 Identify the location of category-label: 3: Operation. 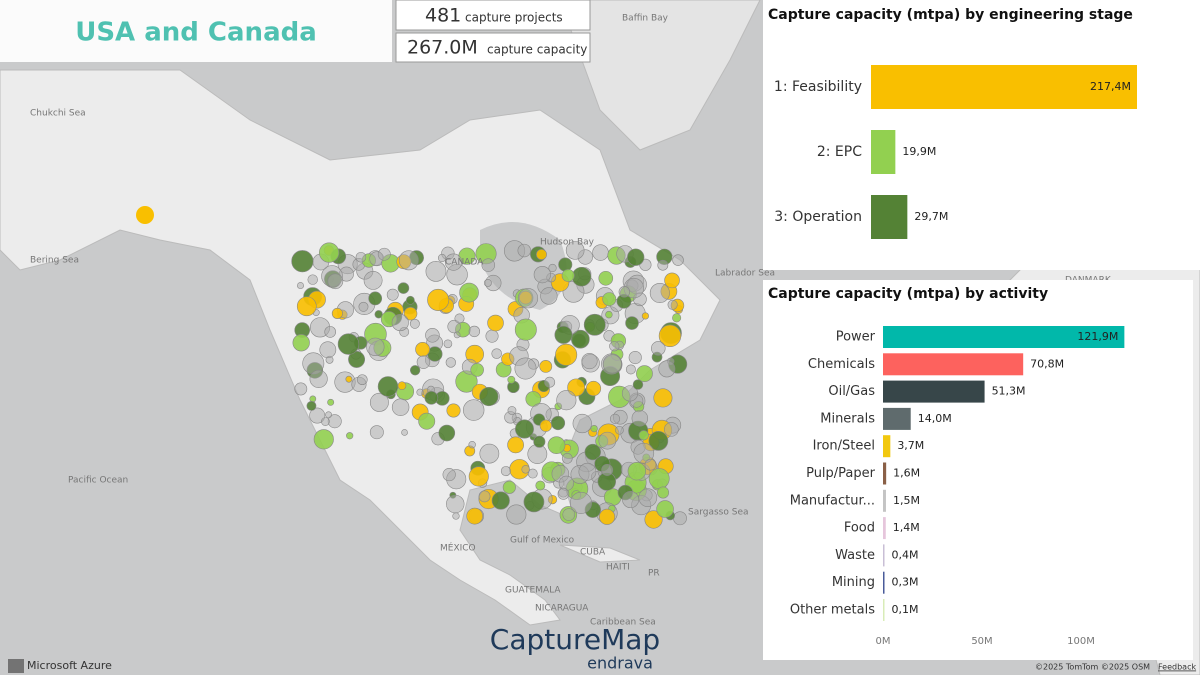
(818, 217).